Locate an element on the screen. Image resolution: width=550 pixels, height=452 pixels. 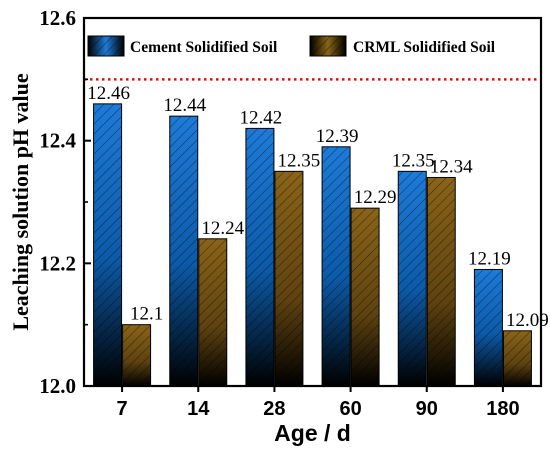
data-label-crml-7: 12.1 is located at coordinates (146, 314).